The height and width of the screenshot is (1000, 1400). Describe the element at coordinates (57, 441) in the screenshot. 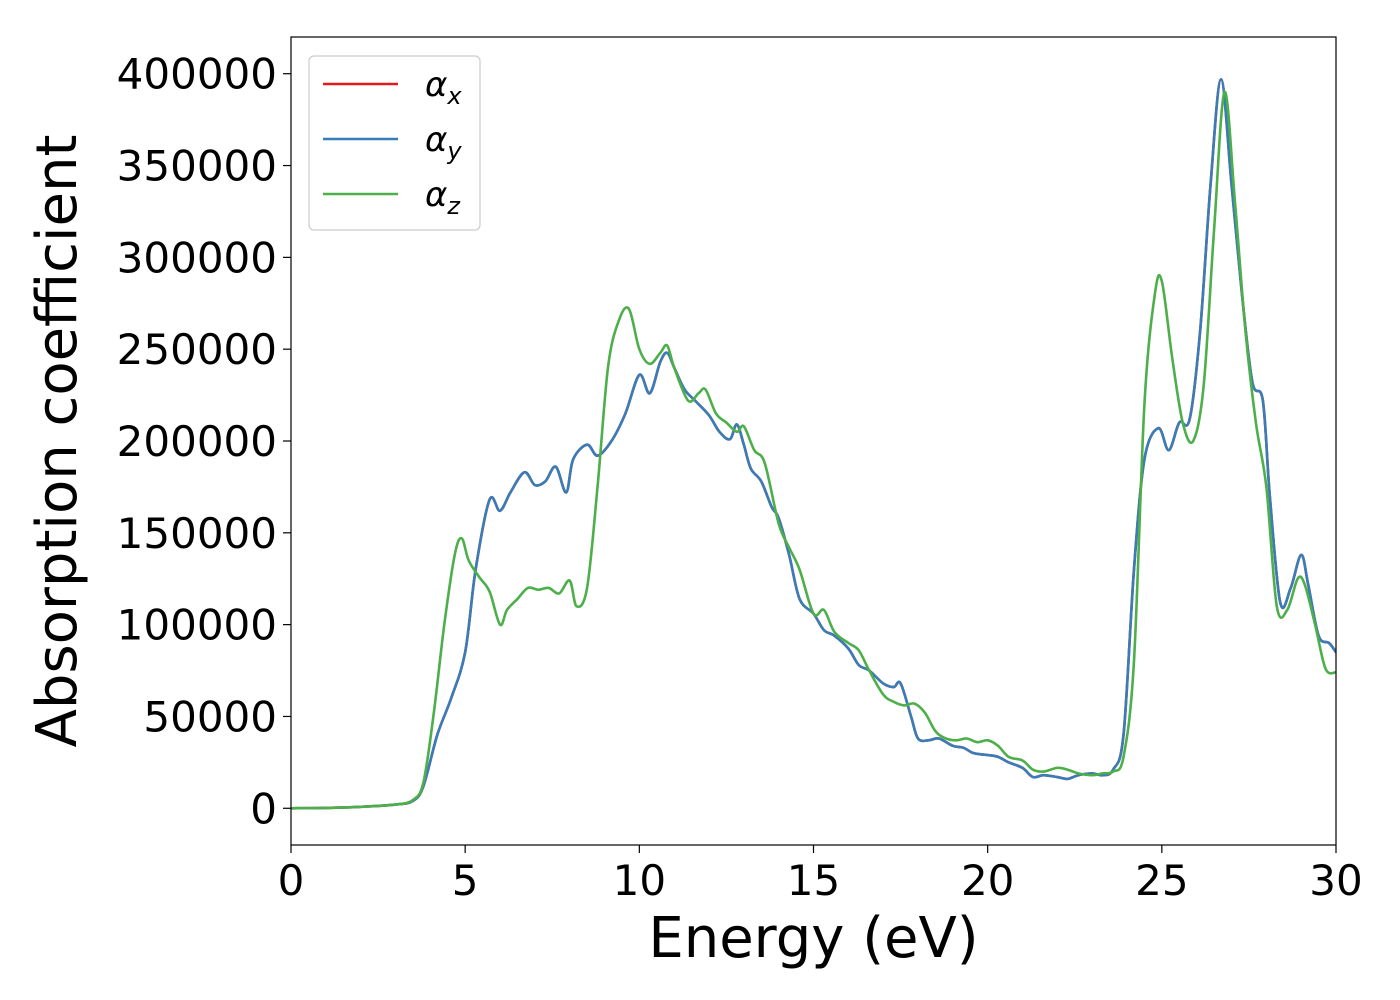

I see `y-axis-label: Absorption coefficient` at that location.